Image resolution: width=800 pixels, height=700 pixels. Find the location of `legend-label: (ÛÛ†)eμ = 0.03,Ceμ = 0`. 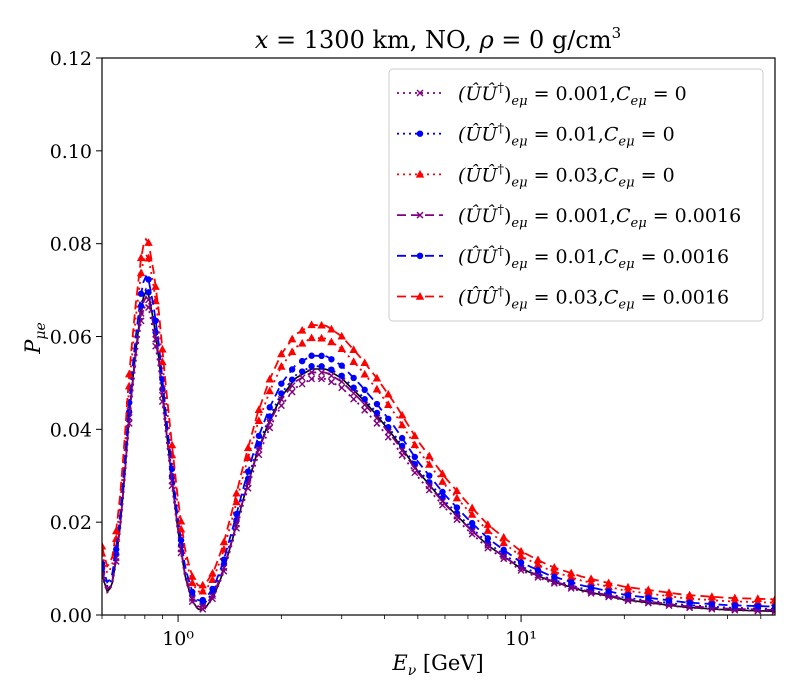

legend-label: (ÛÛ†)eμ = 0.03,Ceμ = 0 is located at coordinates (566, 176).